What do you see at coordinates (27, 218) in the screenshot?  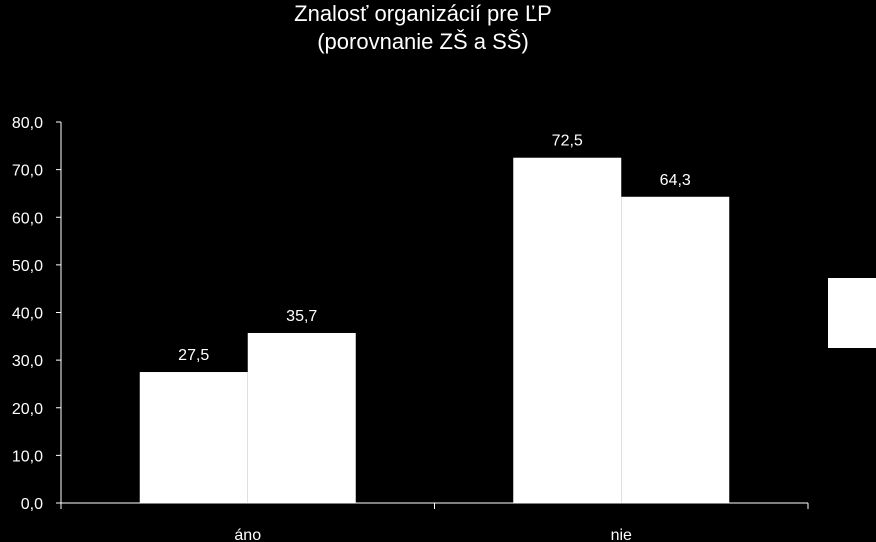 I see `y-tick-label: 60,0` at bounding box center [27, 218].